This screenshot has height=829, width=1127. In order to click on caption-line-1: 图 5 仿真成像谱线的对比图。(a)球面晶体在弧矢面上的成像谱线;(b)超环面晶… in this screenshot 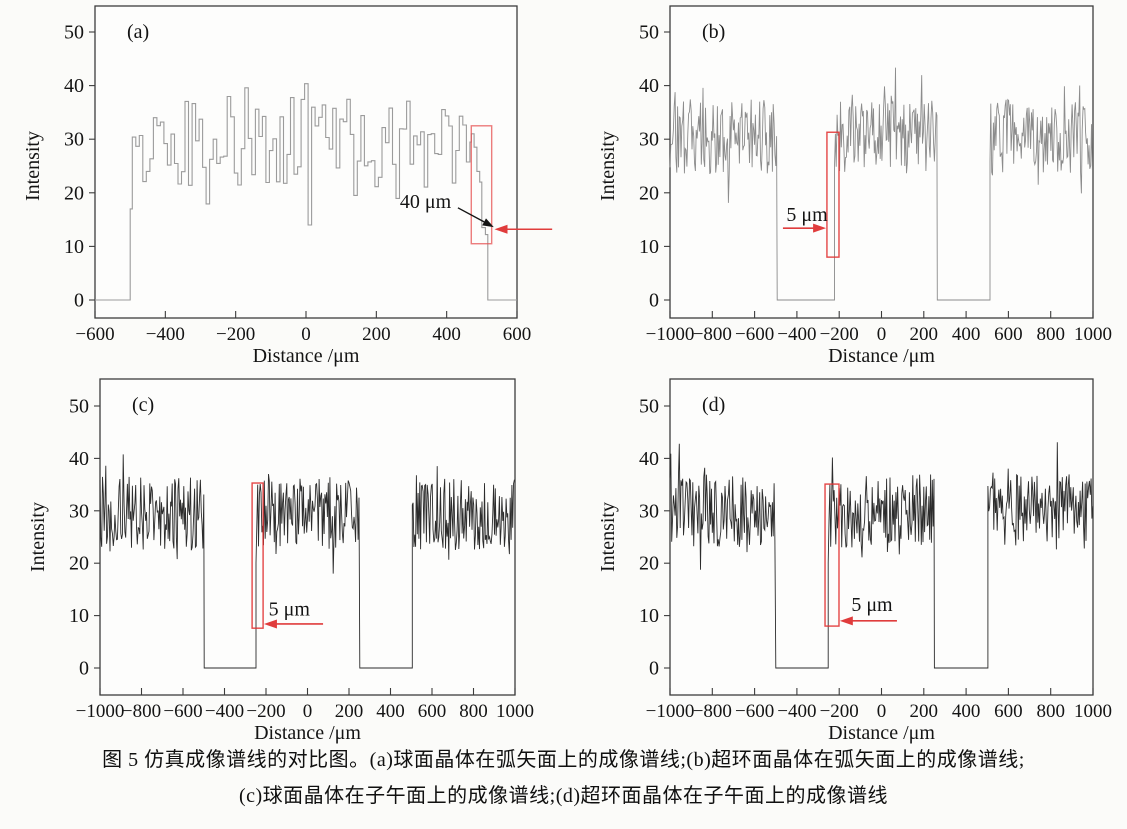, I will do `click(563, 760)`.